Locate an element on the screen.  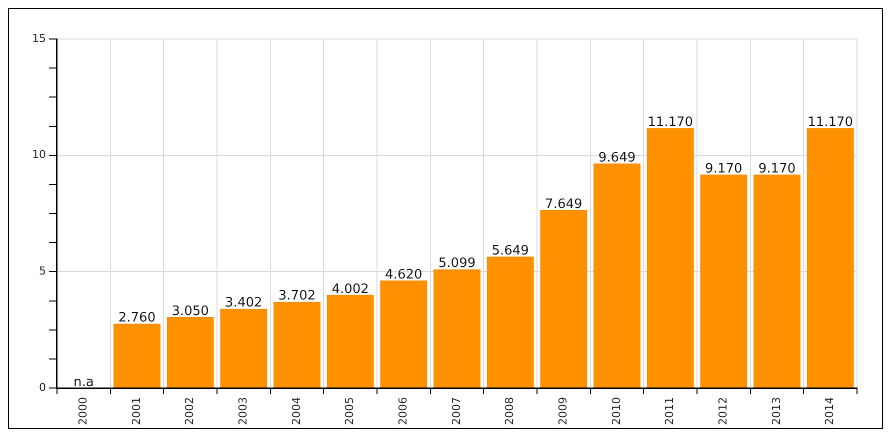
text: n.a is located at coordinates (83, 382).